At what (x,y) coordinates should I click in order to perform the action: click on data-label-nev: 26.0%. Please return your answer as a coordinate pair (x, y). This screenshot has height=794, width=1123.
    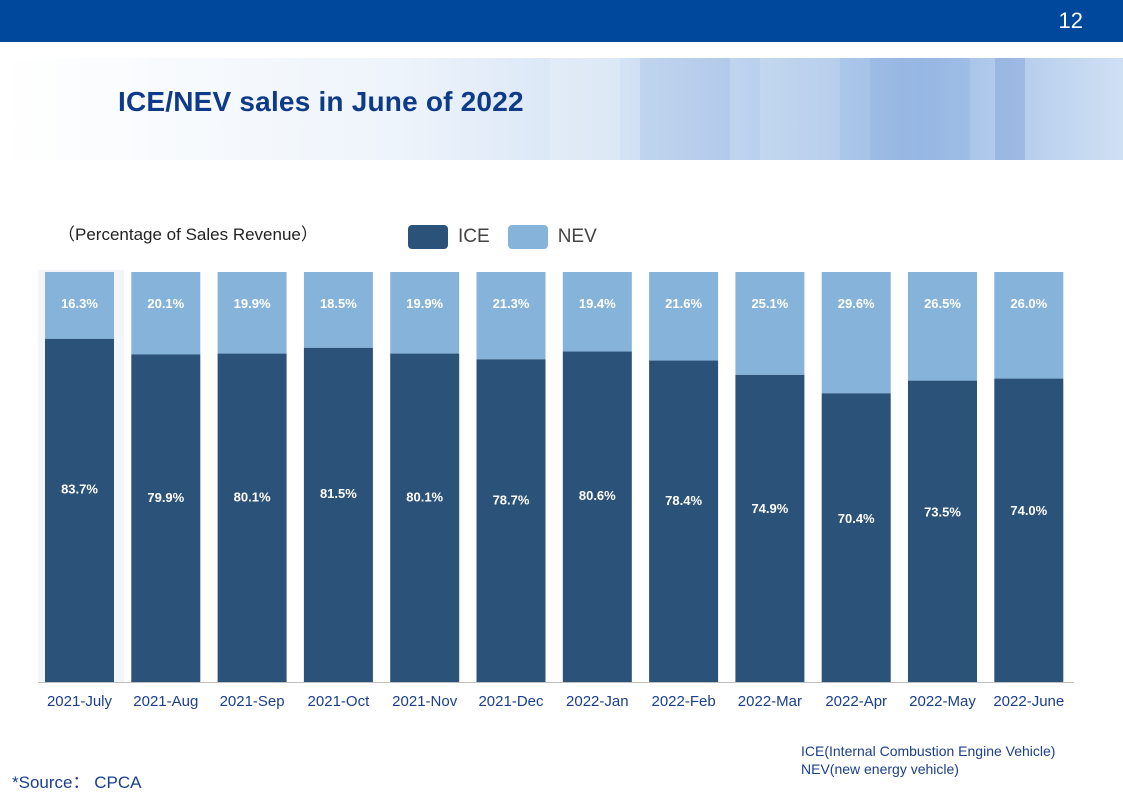
    Looking at the image, I should click on (1028, 303).